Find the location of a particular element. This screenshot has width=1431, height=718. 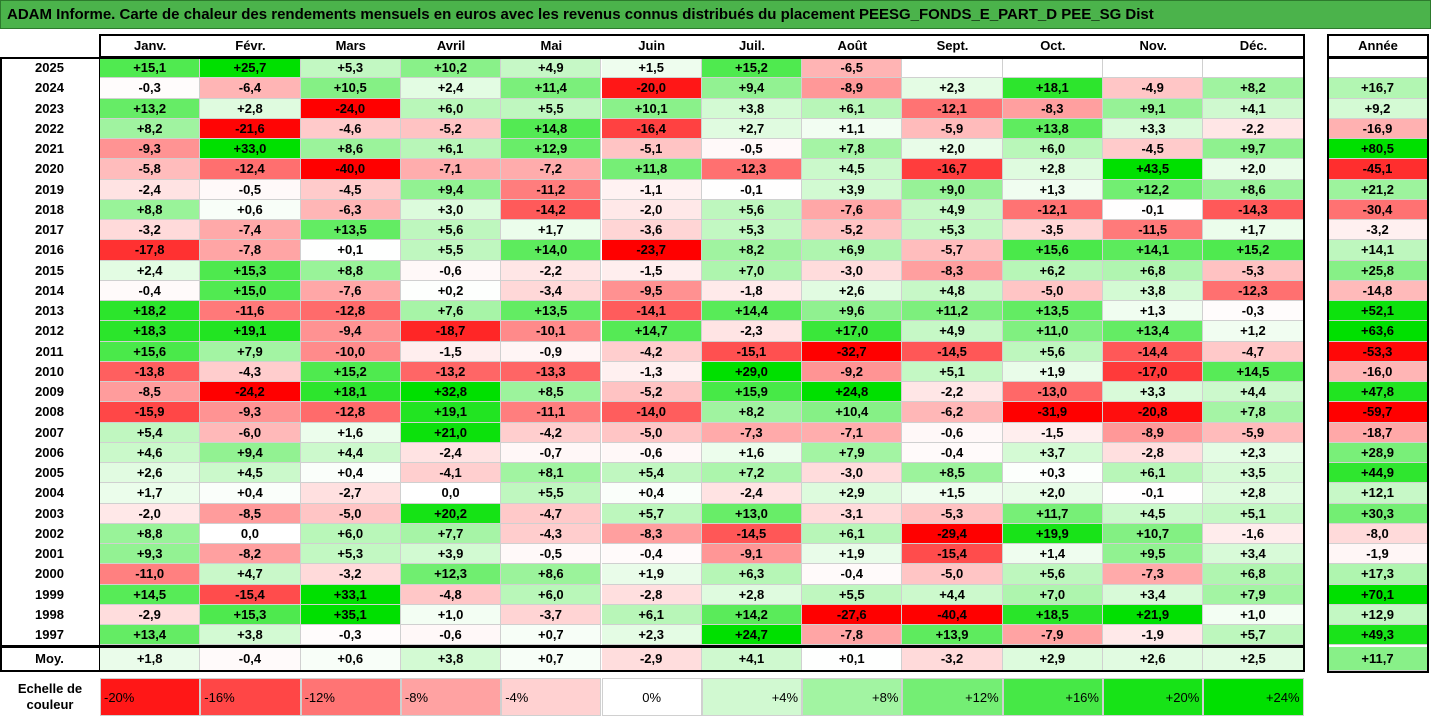

heat-cell: +18,5 is located at coordinates (1052, 614).